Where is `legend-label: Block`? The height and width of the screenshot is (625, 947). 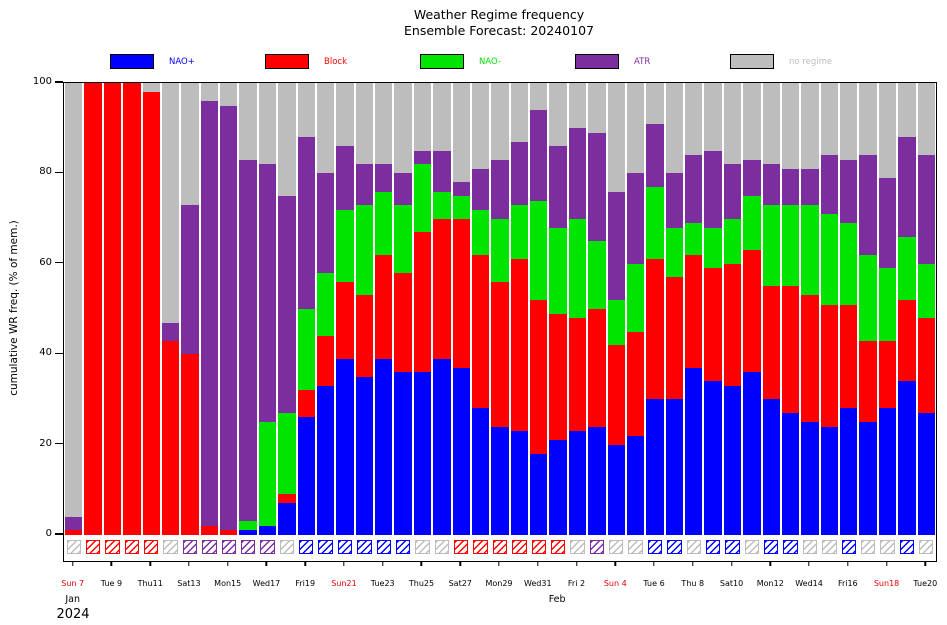 legend-label: Block is located at coordinates (335, 61).